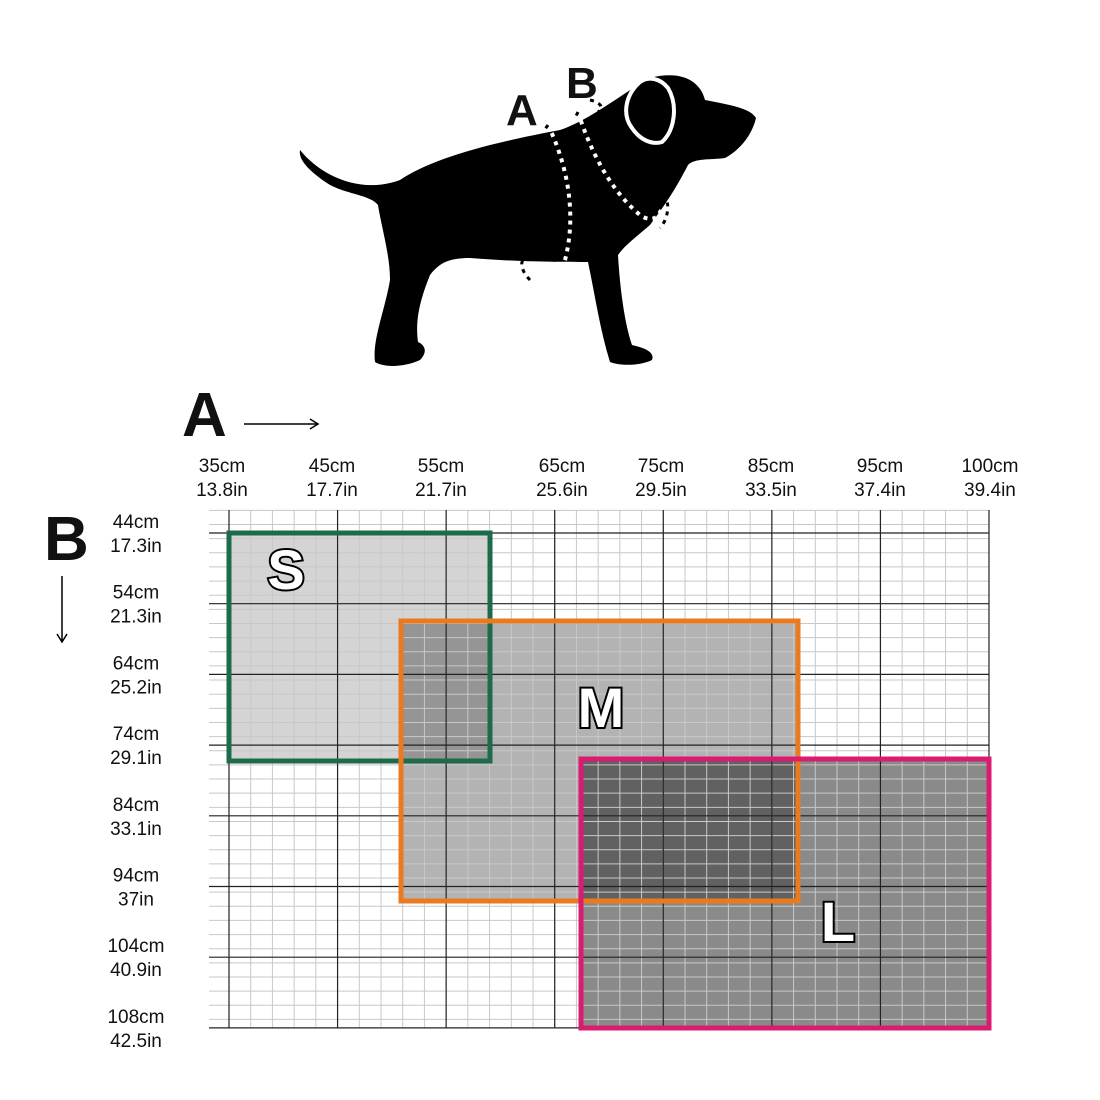 Image resolution: width=1100 pixels, height=1100 pixels. What do you see at coordinates (332, 466) in the screenshot?
I see `column-cm-label: 45cm` at bounding box center [332, 466].